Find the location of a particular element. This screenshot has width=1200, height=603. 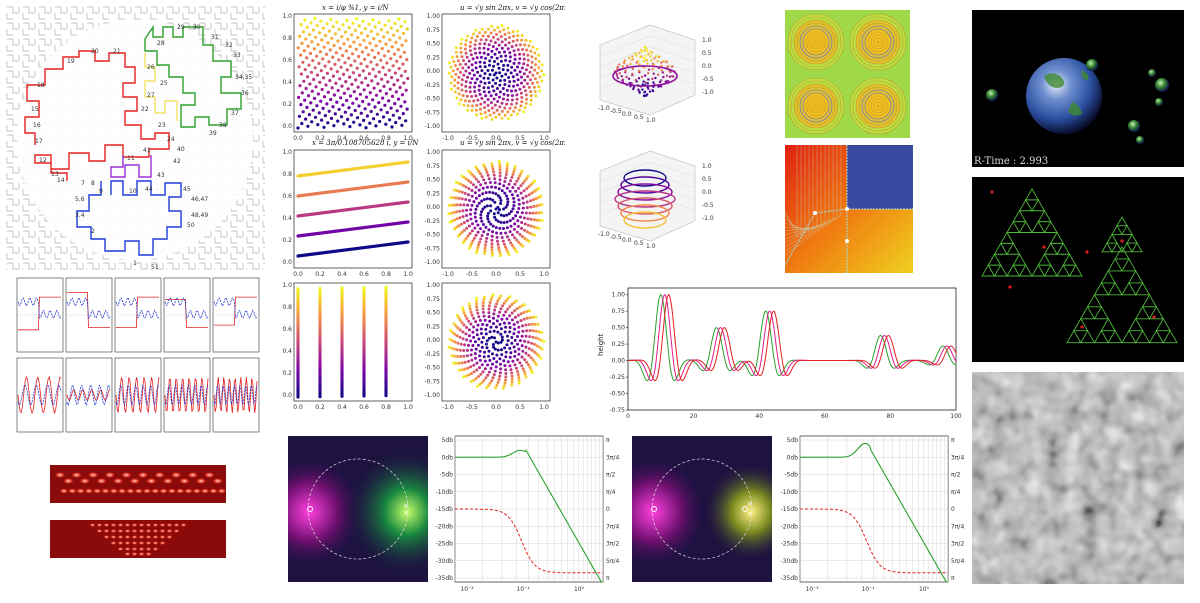

bode-magnitude-line is located at coordinates (529, 516).